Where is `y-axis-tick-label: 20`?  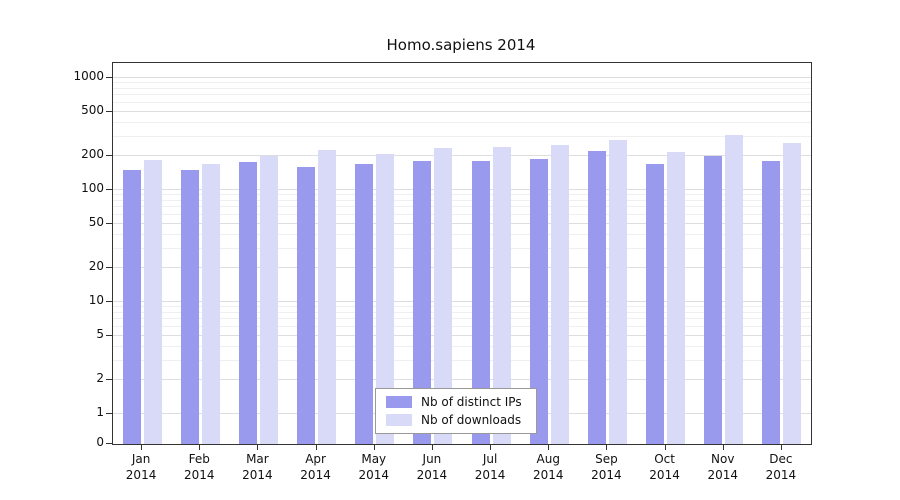 y-axis-tick-label: 20 is located at coordinates (96, 266).